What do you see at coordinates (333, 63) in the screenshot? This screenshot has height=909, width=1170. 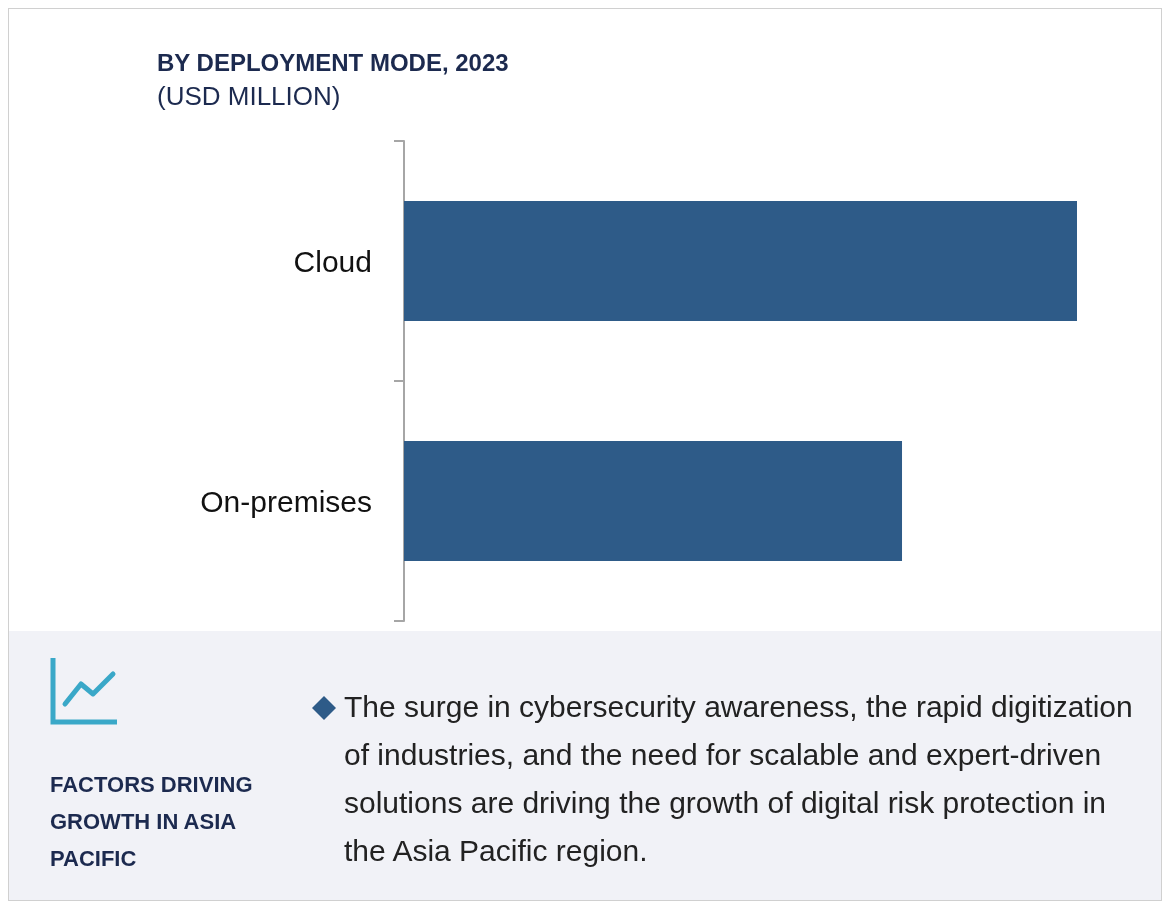 I see `chart-title: BY DEPLOYMENT MODE, 2023` at bounding box center [333, 63].